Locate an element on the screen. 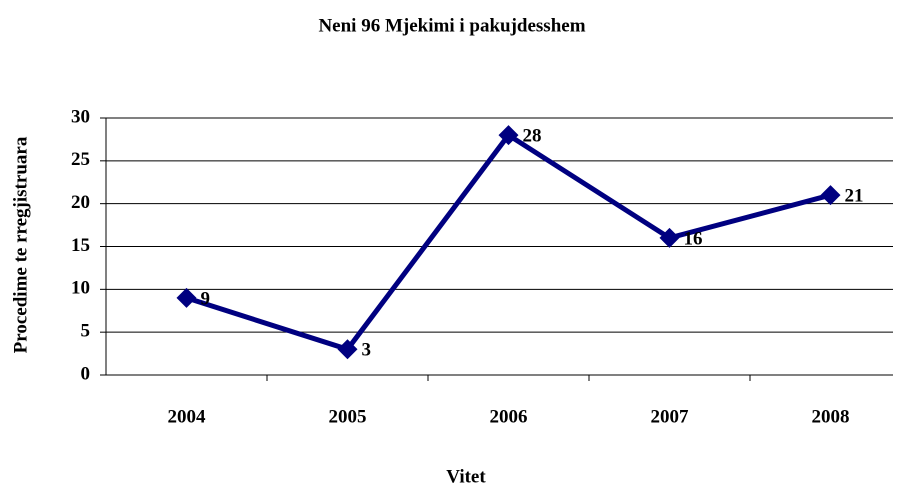 Image resolution: width=901 pixels, height=488 pixels. data-label: 3 is located at coordinates (367, 350).